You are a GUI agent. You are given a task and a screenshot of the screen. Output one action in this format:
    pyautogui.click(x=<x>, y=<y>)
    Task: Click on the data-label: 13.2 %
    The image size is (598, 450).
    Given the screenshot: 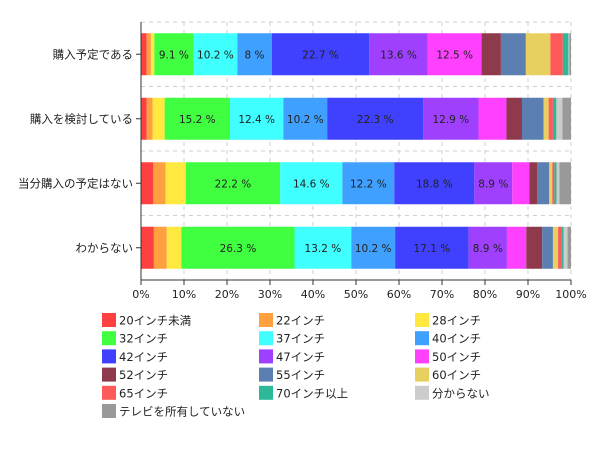 What is the action you would take?
    pyautogui.click(x=323, y=249)
    